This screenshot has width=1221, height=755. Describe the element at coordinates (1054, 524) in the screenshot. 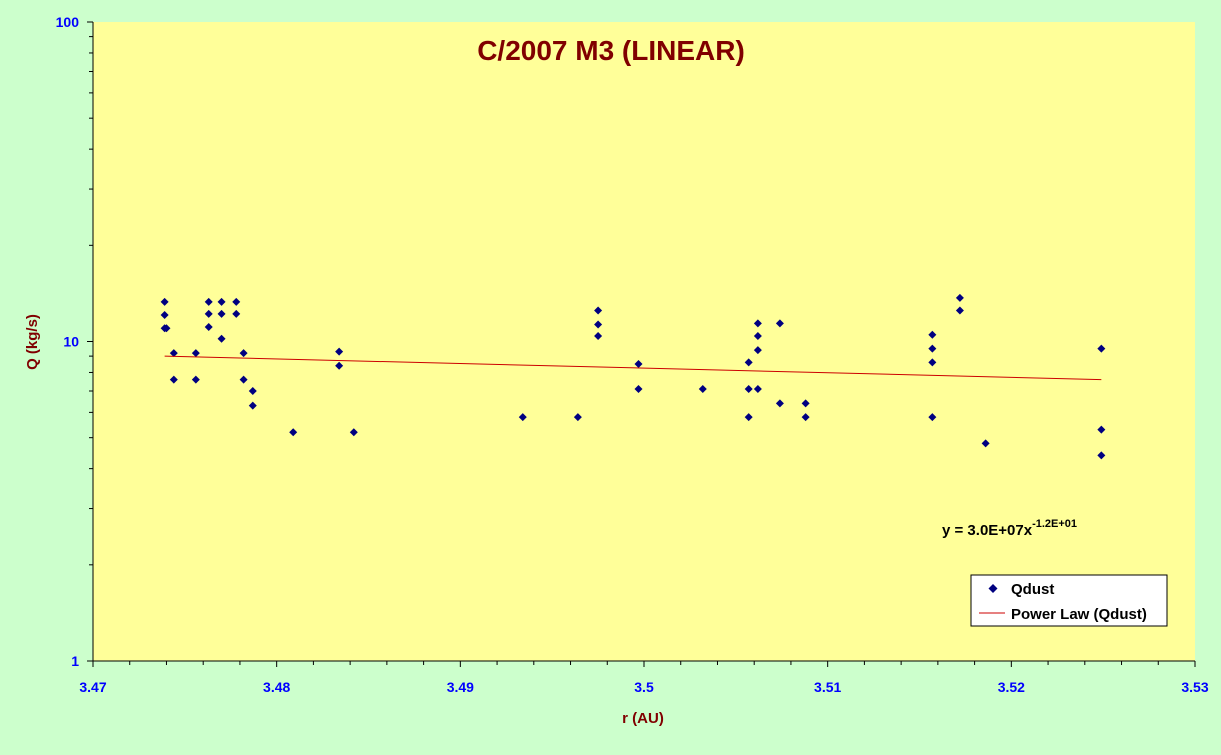

I see `equation-exponent: -1.2E+01` at that location.